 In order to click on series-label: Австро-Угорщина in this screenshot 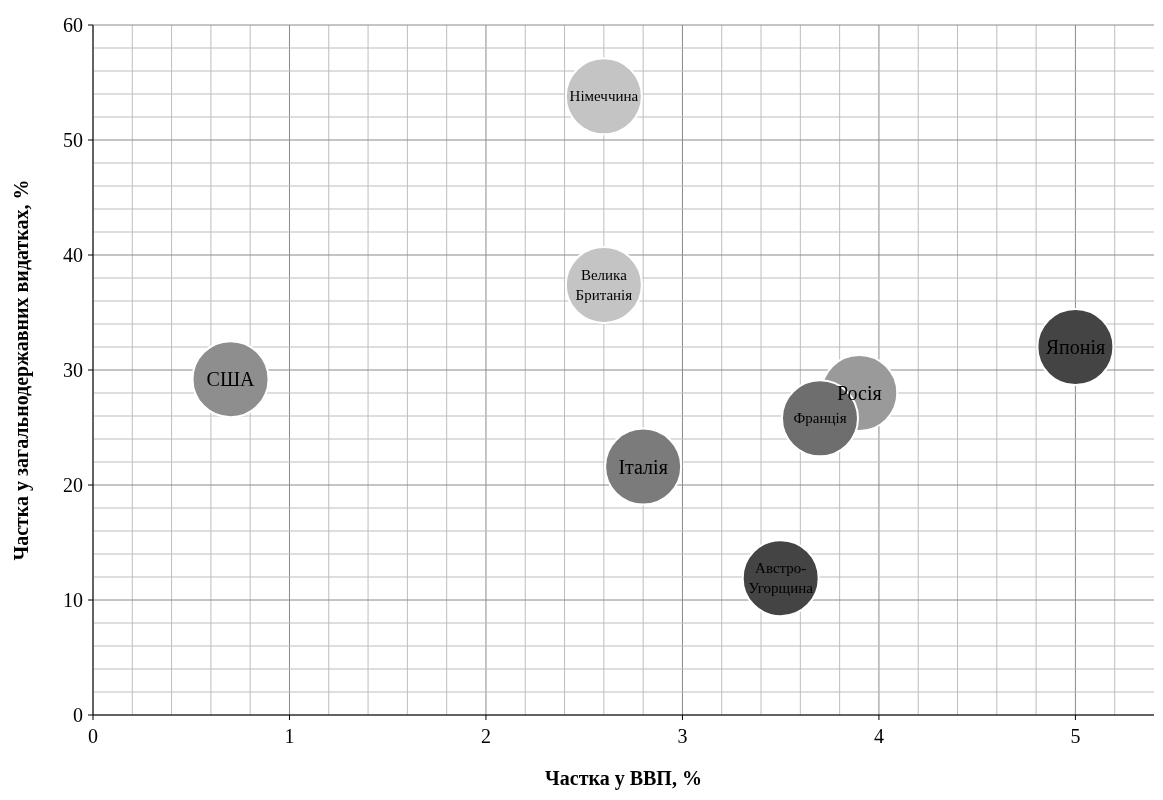, I will do `click(781, 578)`.